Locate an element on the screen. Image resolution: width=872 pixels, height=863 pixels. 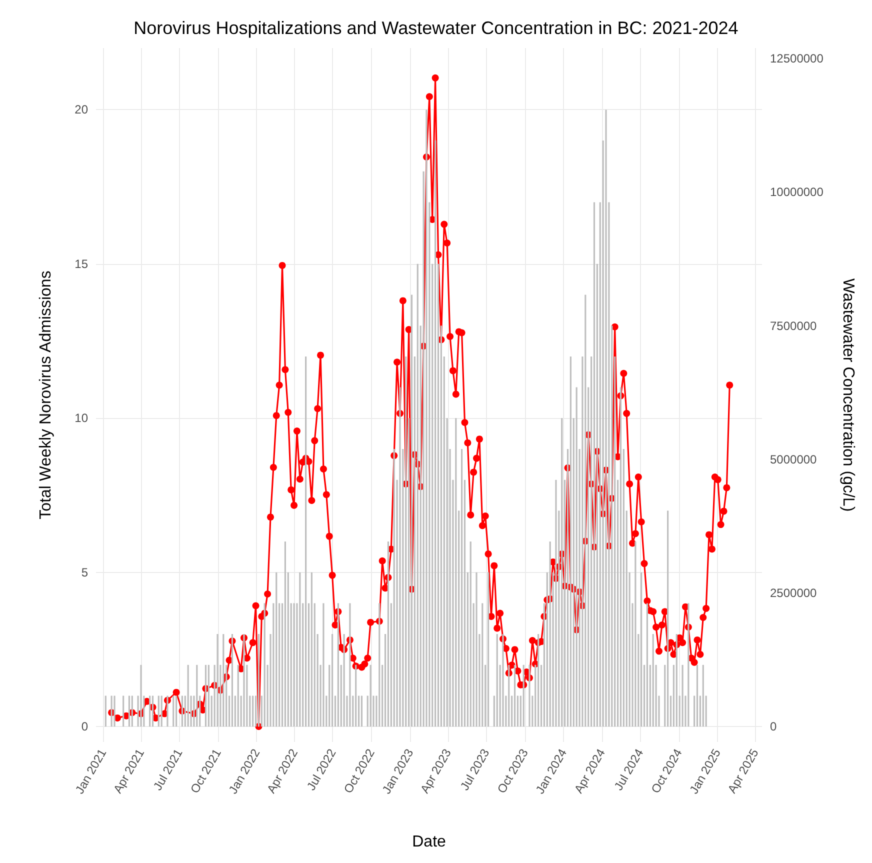
y2-tick-label: 0 is located at coordinates (773, 727).